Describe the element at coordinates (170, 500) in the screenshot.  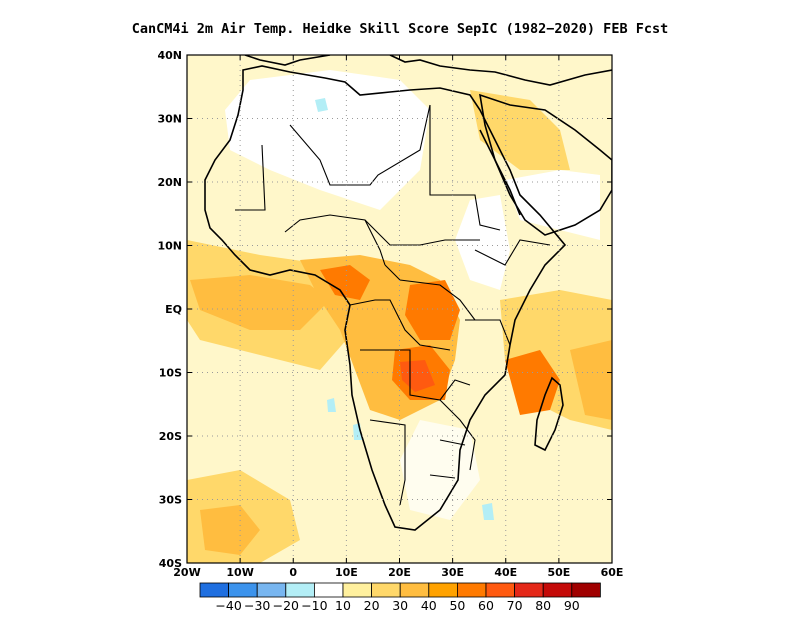
I see `y-tick-label: 30S` at that location.